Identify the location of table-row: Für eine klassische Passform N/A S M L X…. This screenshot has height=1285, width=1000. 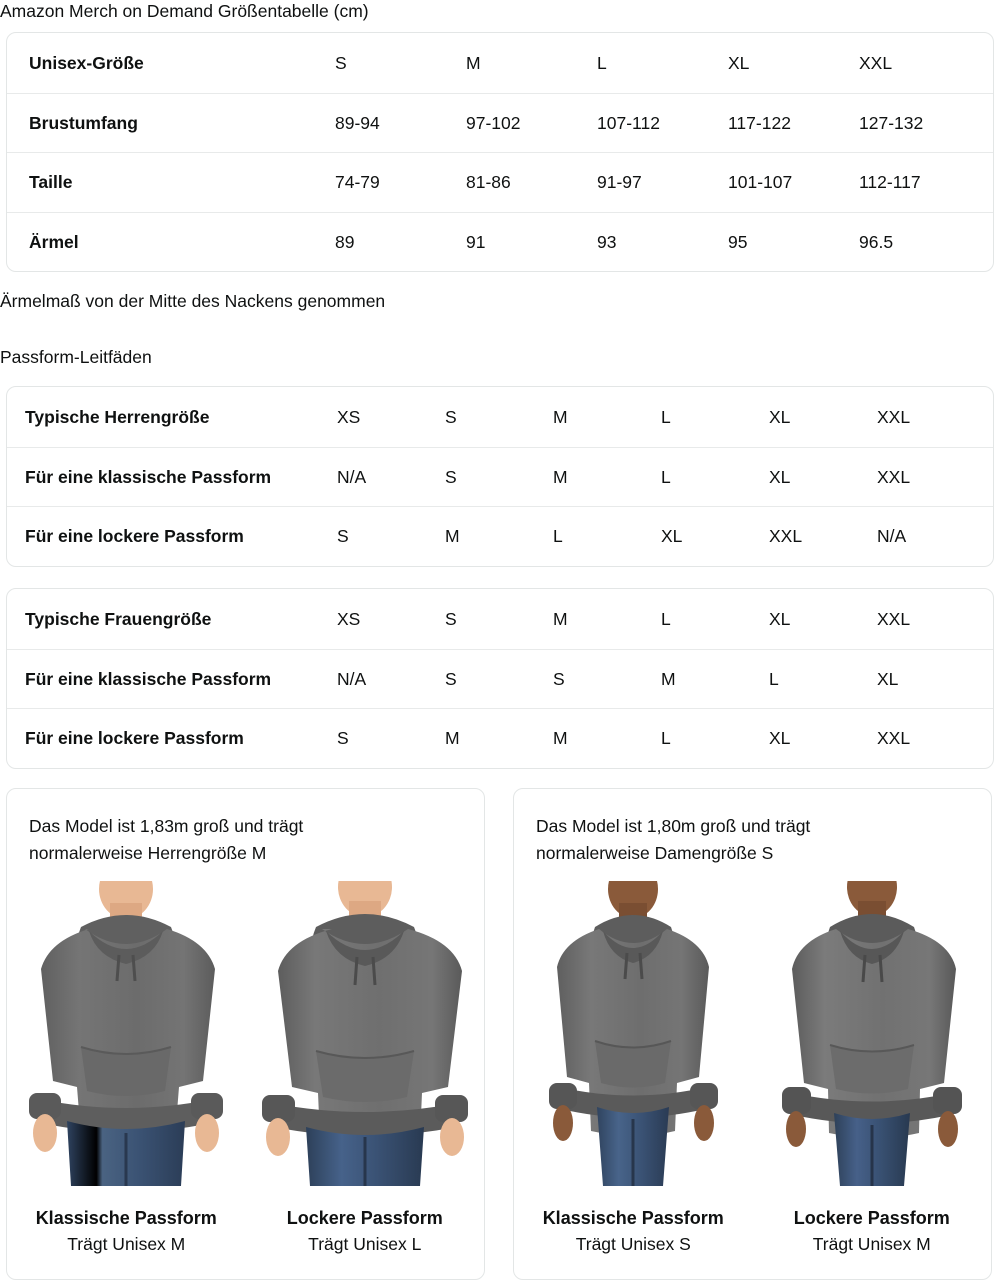
(500, 476).